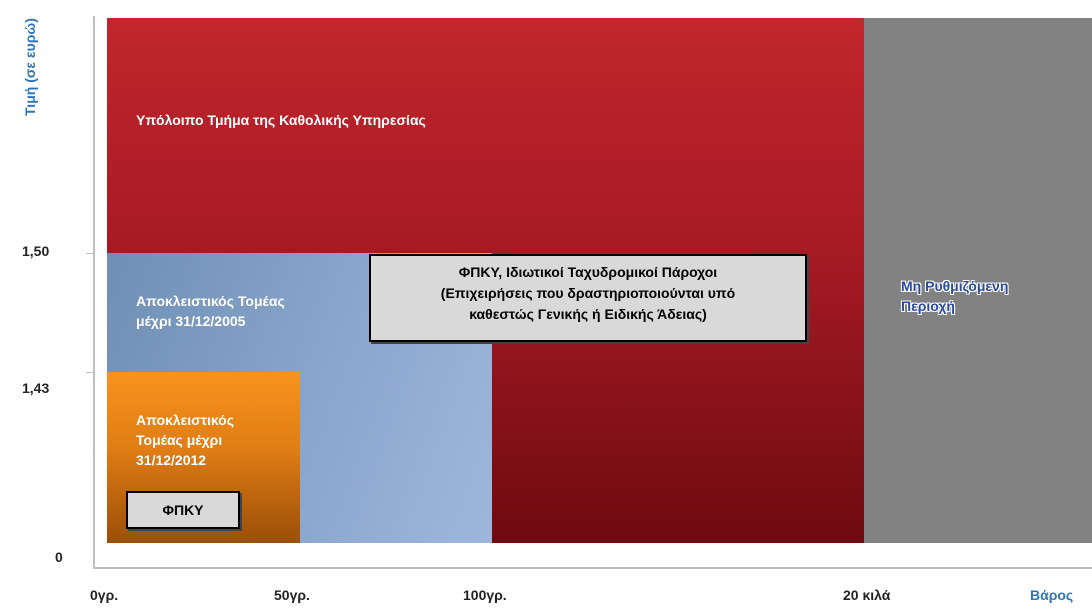 This screenshot has width=1092, height=610. What do you see at coordinates (588, 272) in the screenshot?
I see `providers-callout-line1: ΦΠΚΥ, Ιδιωτικοί Ταχυδρομικοί Πάροχοι` at bounding box center [588, 272].